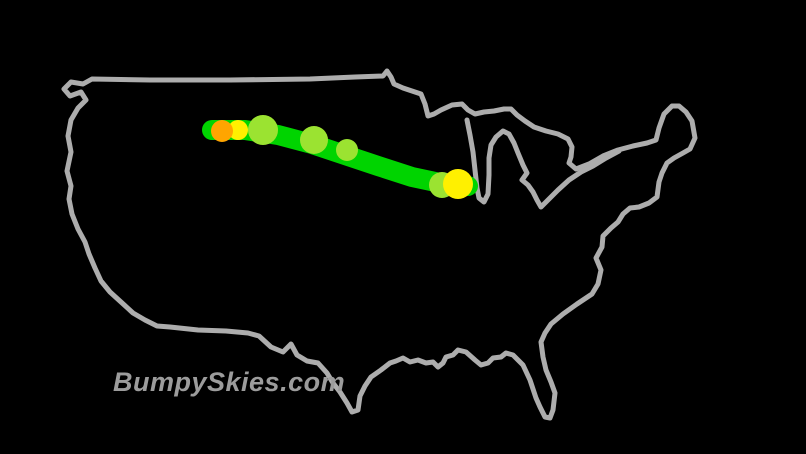 The image size is (806, 454). I want to click on great-lakes-shoreline, so click(543, 163).